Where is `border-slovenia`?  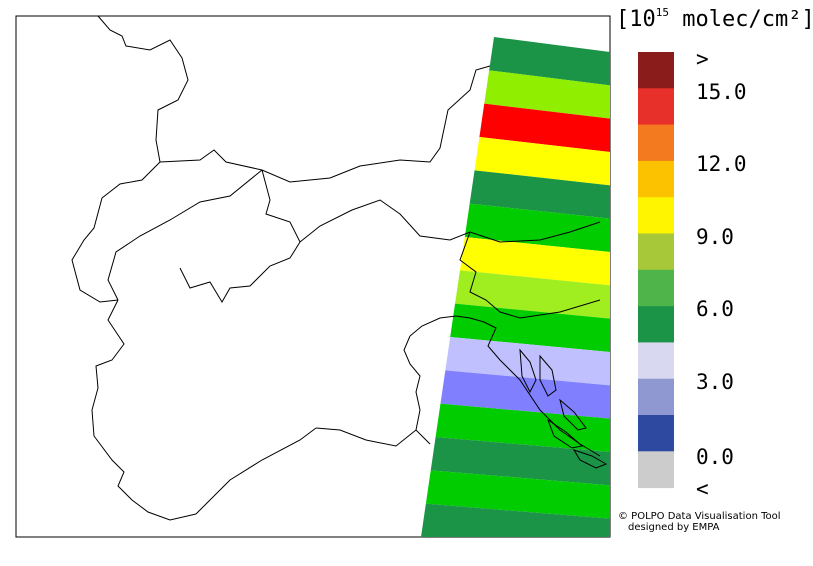 border-slovenia is located at coordinates (530, 275).